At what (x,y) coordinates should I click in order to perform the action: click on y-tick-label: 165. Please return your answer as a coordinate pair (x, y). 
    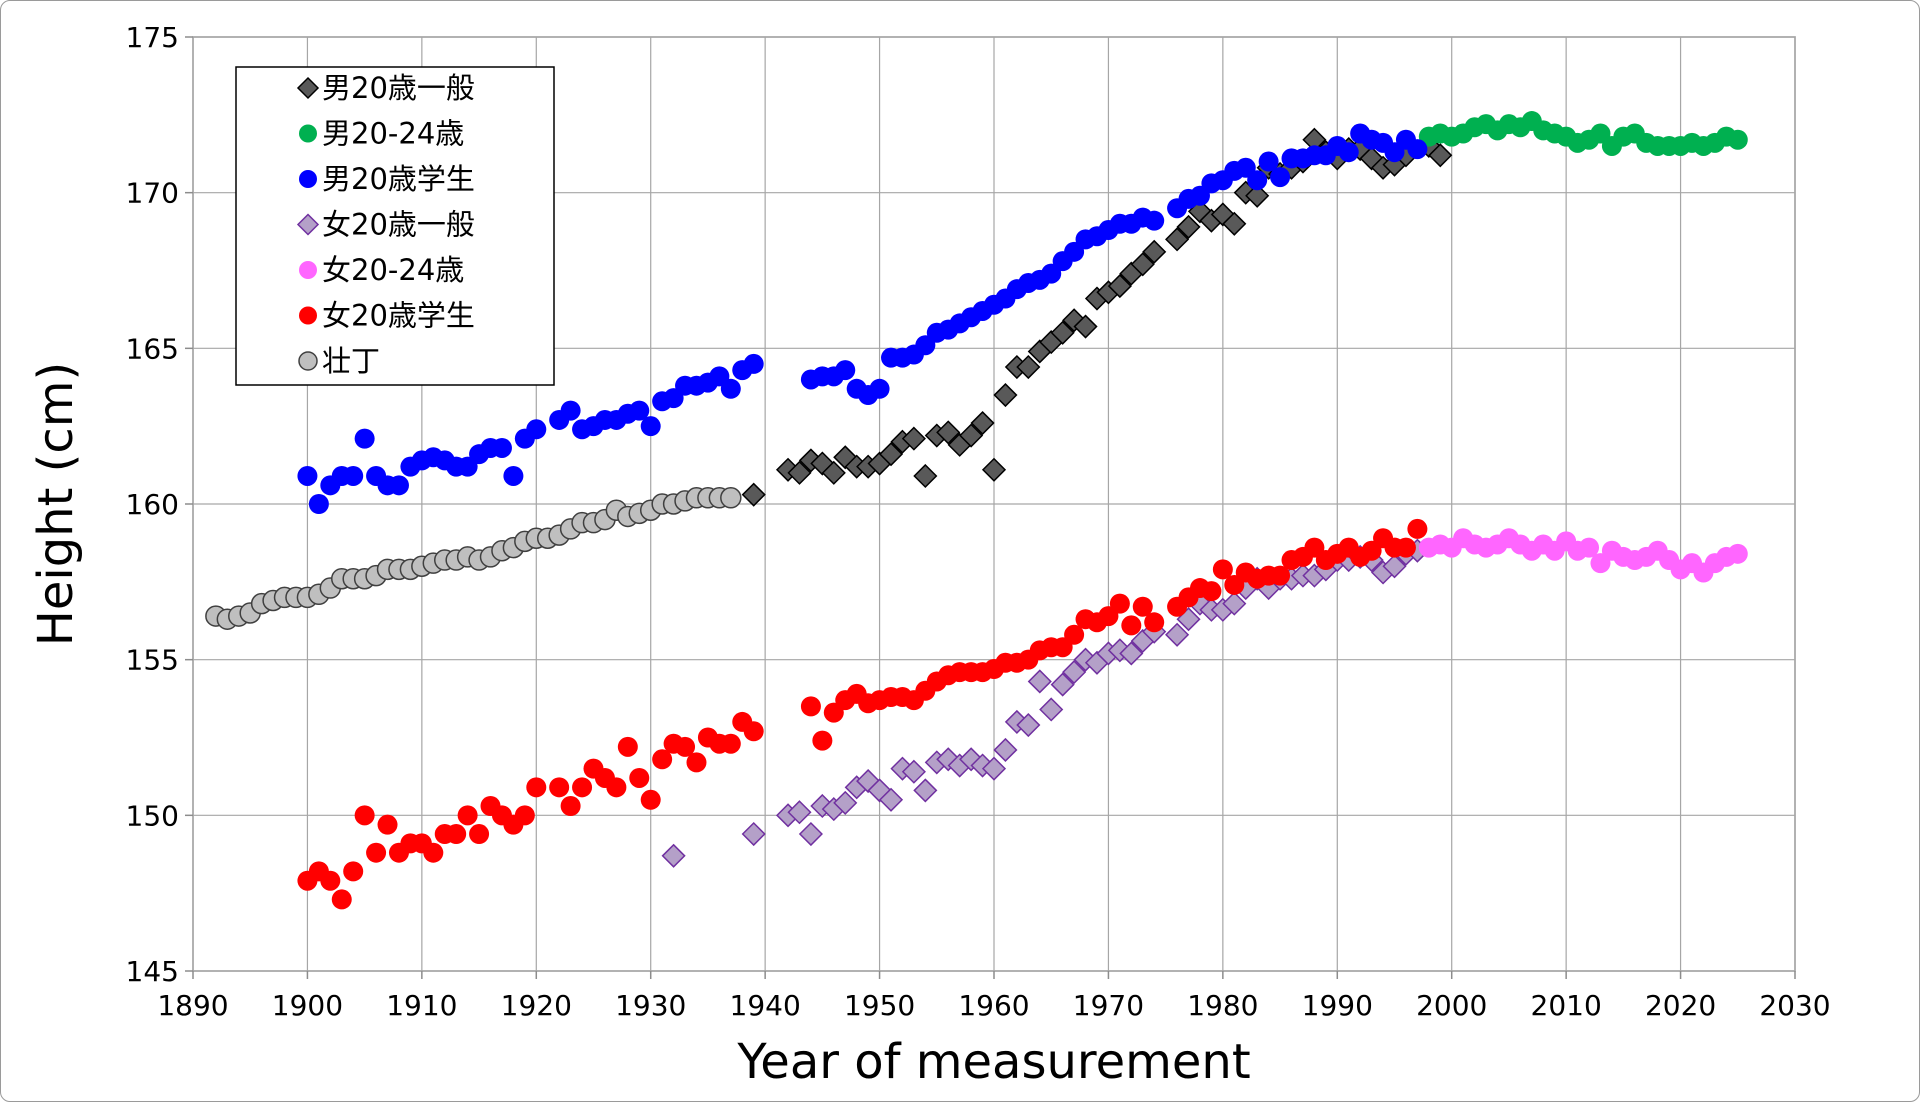
    Looking at the image, I should click on (152, 348).